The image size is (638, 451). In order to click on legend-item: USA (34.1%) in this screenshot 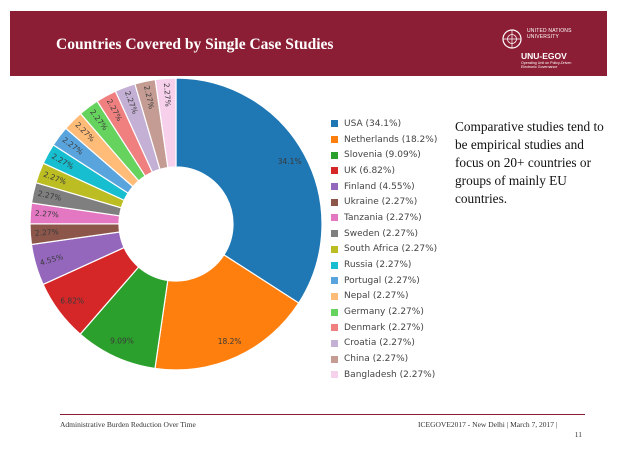, I will do `click(384, 124)`.